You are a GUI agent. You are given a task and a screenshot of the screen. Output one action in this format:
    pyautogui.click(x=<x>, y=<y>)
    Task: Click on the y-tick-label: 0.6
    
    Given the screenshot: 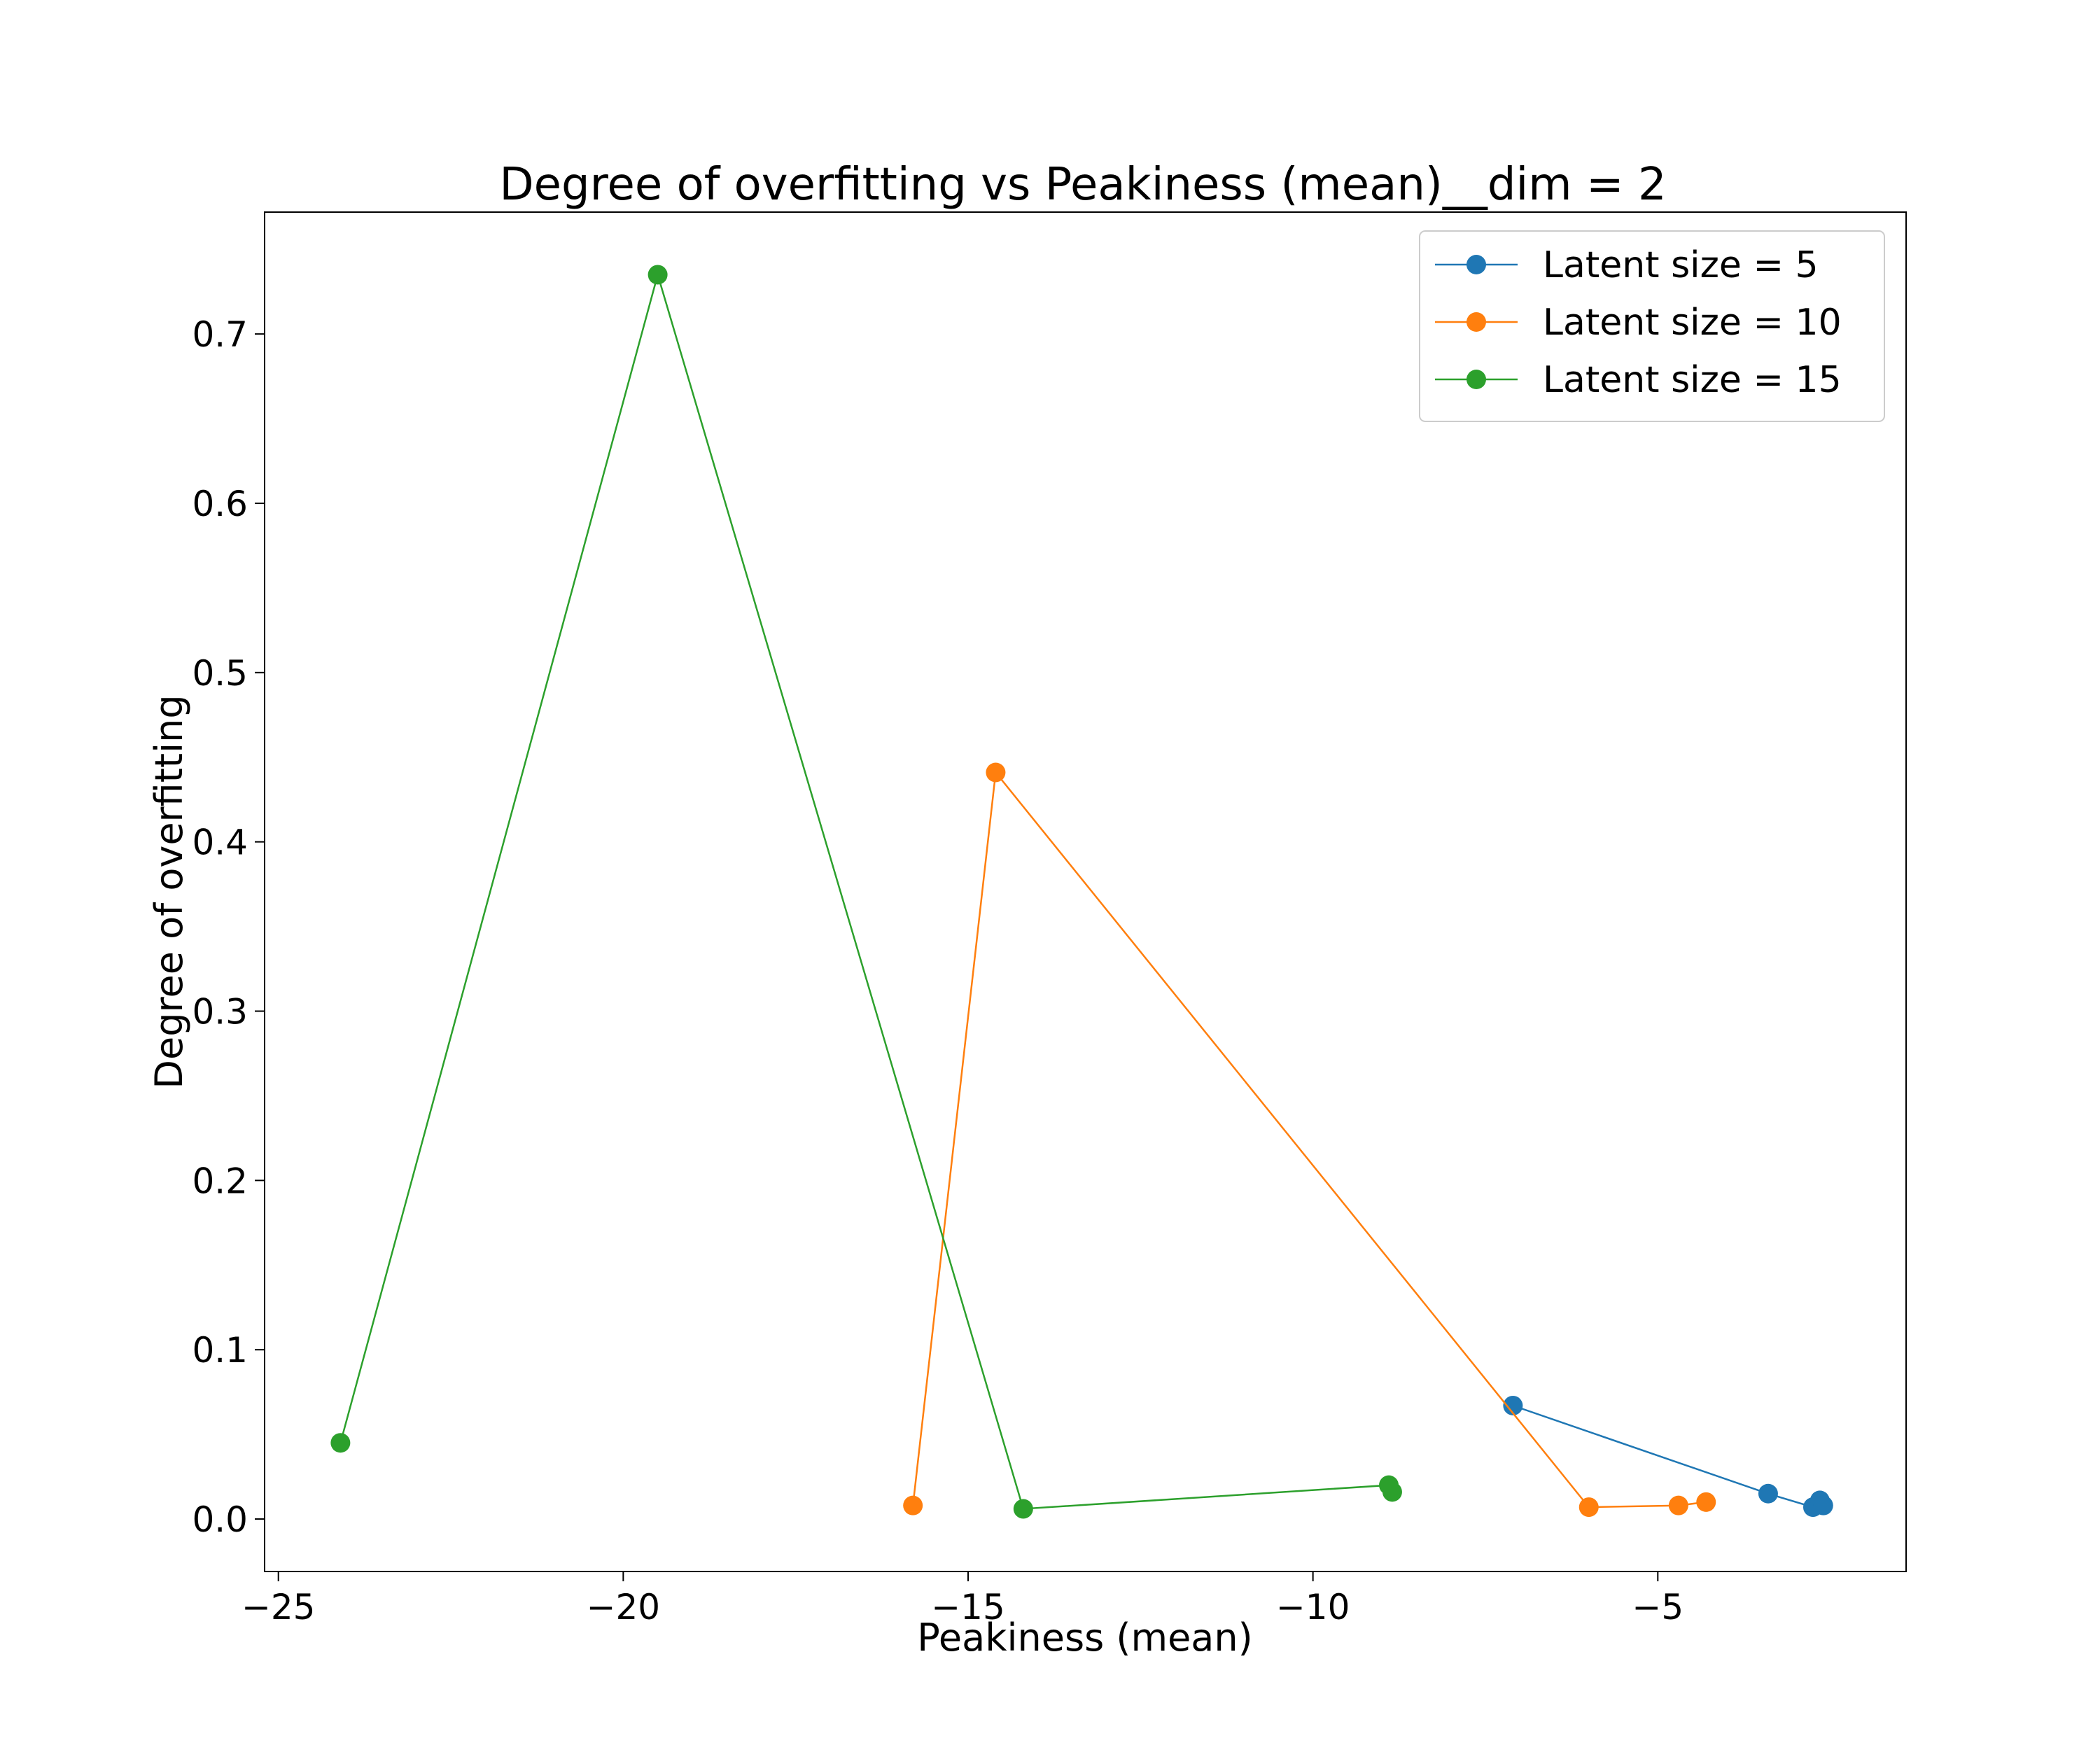 What is the action you would take?
    pyautogui.click(x=220, y=504)
    